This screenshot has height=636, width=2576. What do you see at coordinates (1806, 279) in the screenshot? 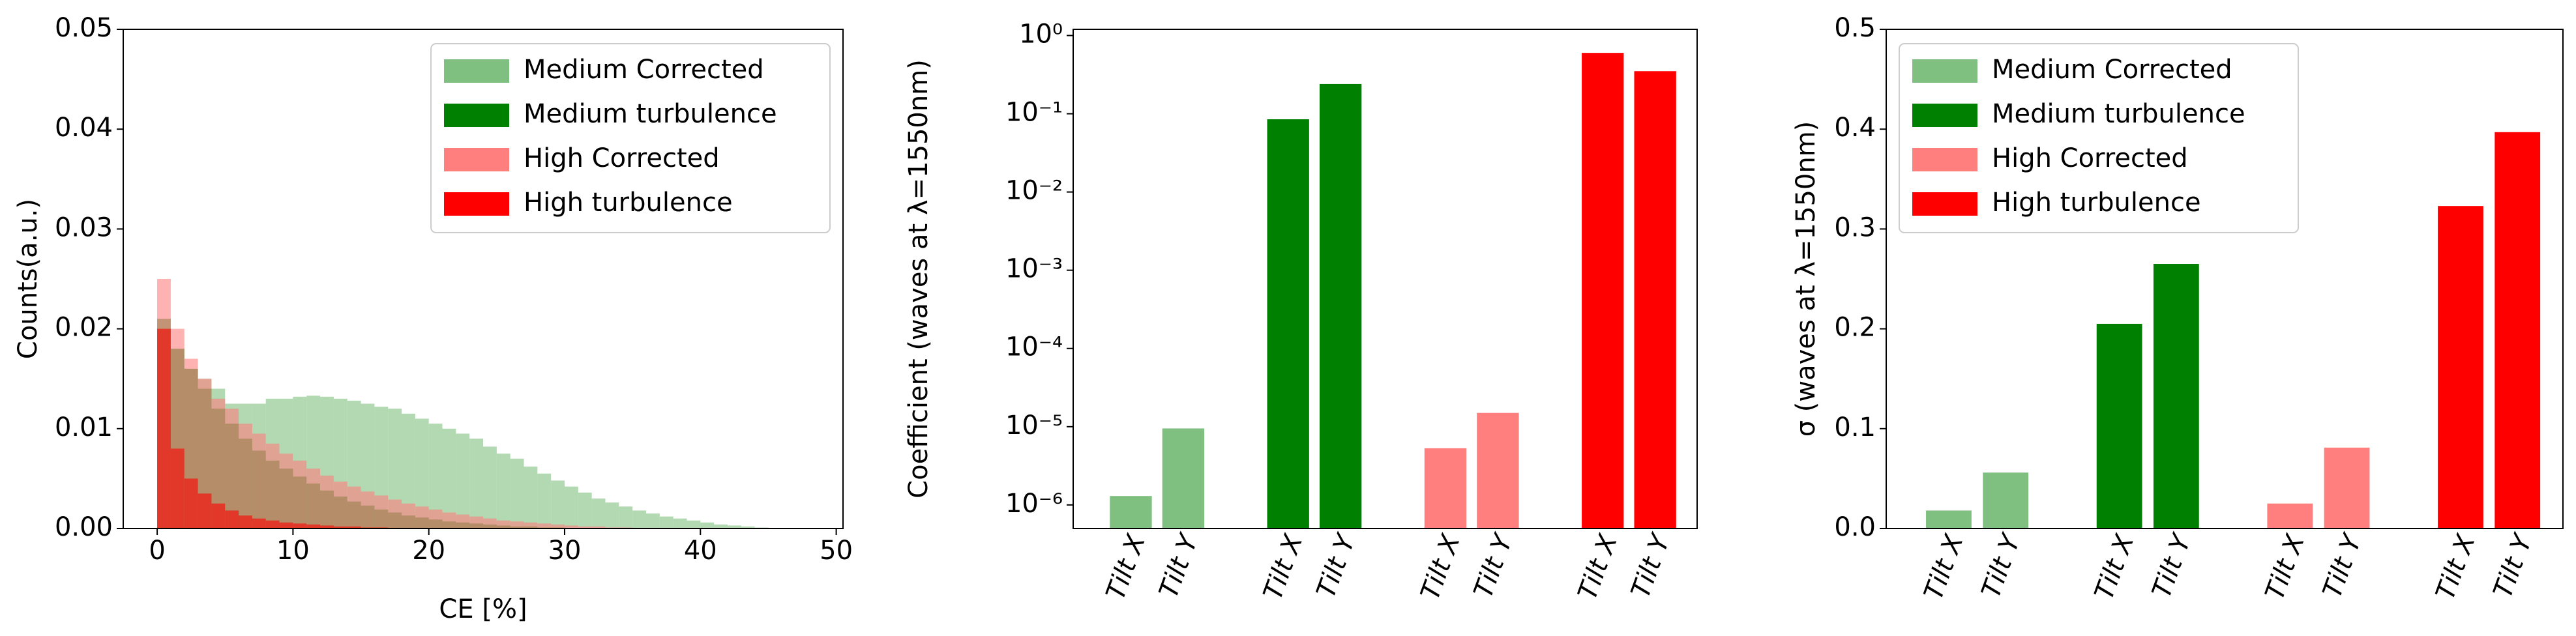
I see `y-axis-label: σ (waves at λ=1550nm)` at bounding box center [1806, 279].